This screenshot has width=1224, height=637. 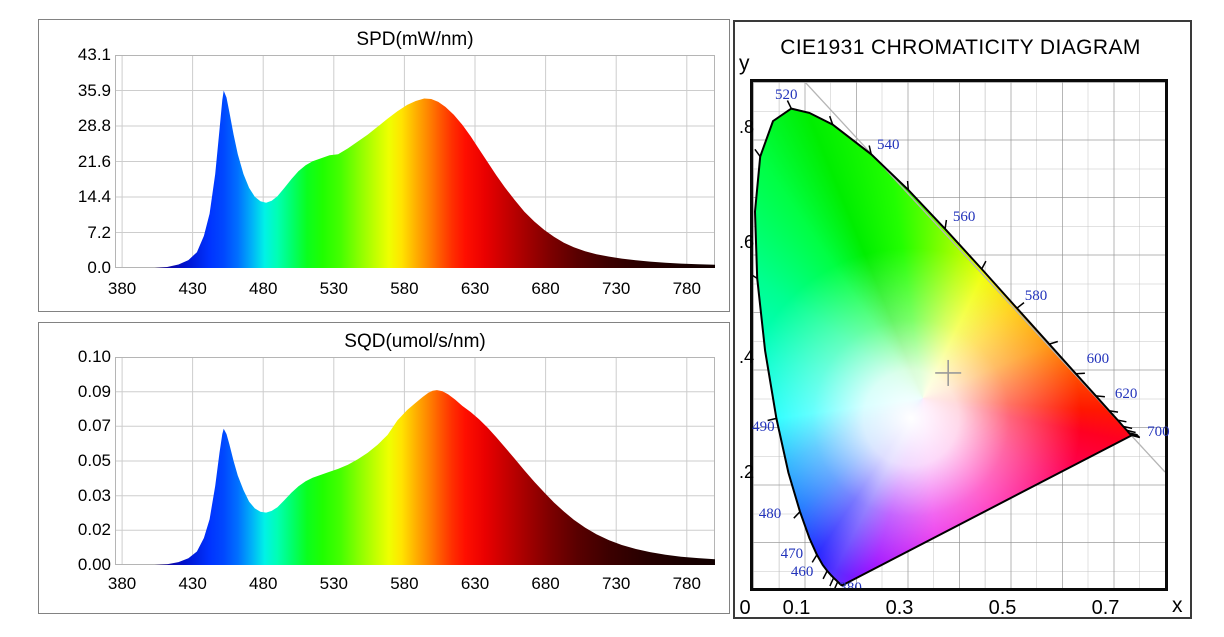 What do you see at coordinates (616, 583) in the screenshot?
I see `sqd-x-tick-label: 730` at bounding box center [616, 583].